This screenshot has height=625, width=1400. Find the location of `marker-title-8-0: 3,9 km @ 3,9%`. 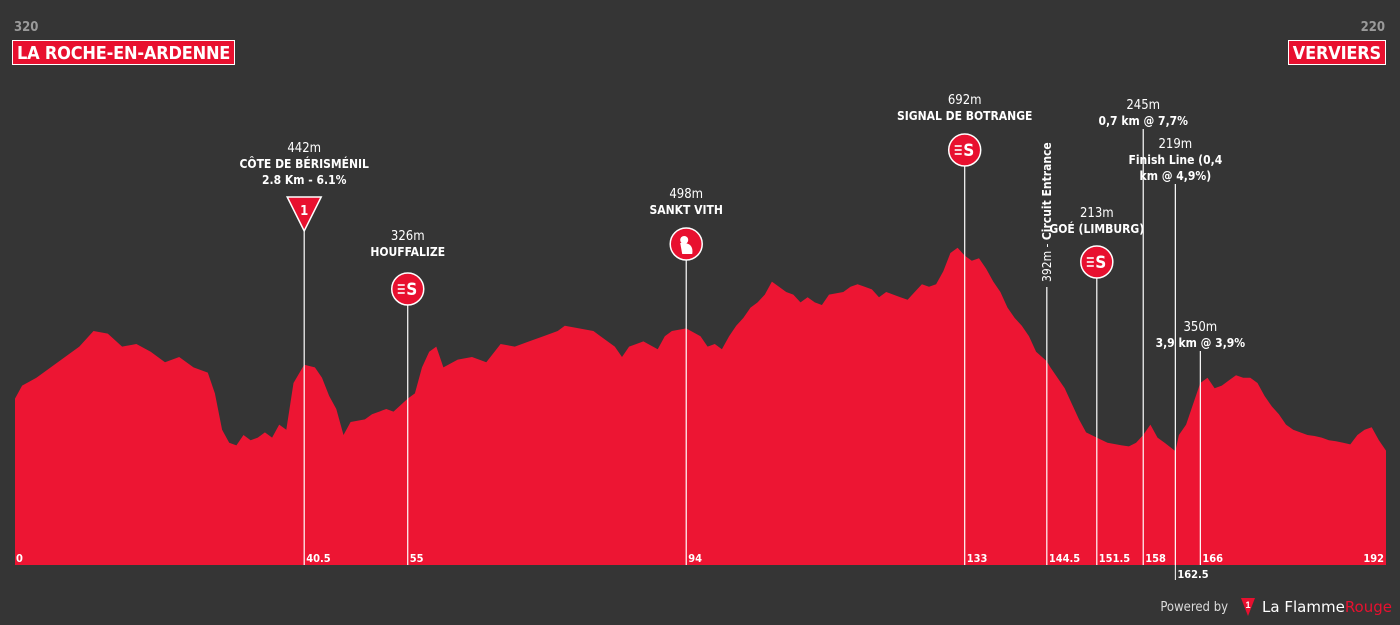

marker-title-8-0: 3,9 km @ 3,9% is located at coordinates (1201, 343).